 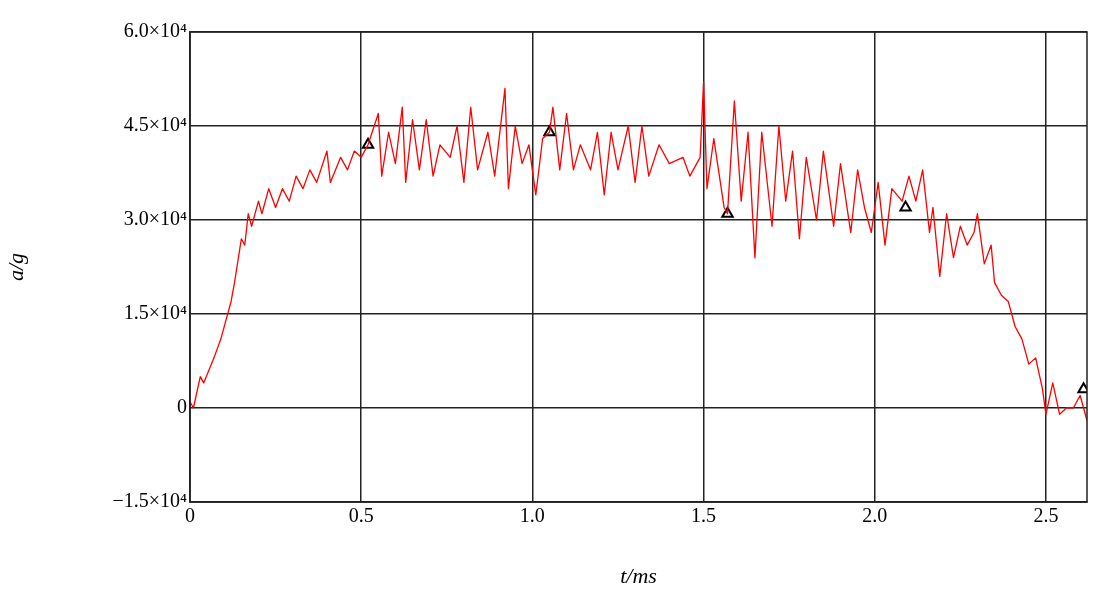 What do you see at coordinates (155, 124) in the screenshot?
I see `y-tick-label: 4.5×10⁴` at bounding box center [155, 124].